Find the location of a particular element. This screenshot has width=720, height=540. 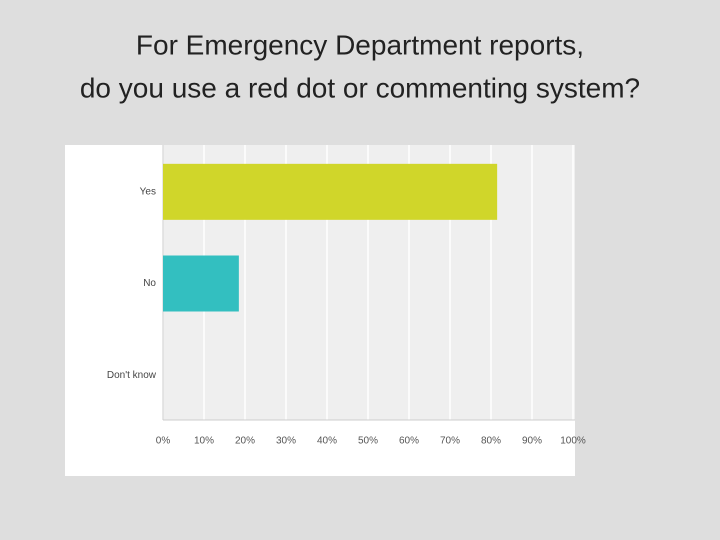

y-tick-label: No is located at coordinates (149, 283).